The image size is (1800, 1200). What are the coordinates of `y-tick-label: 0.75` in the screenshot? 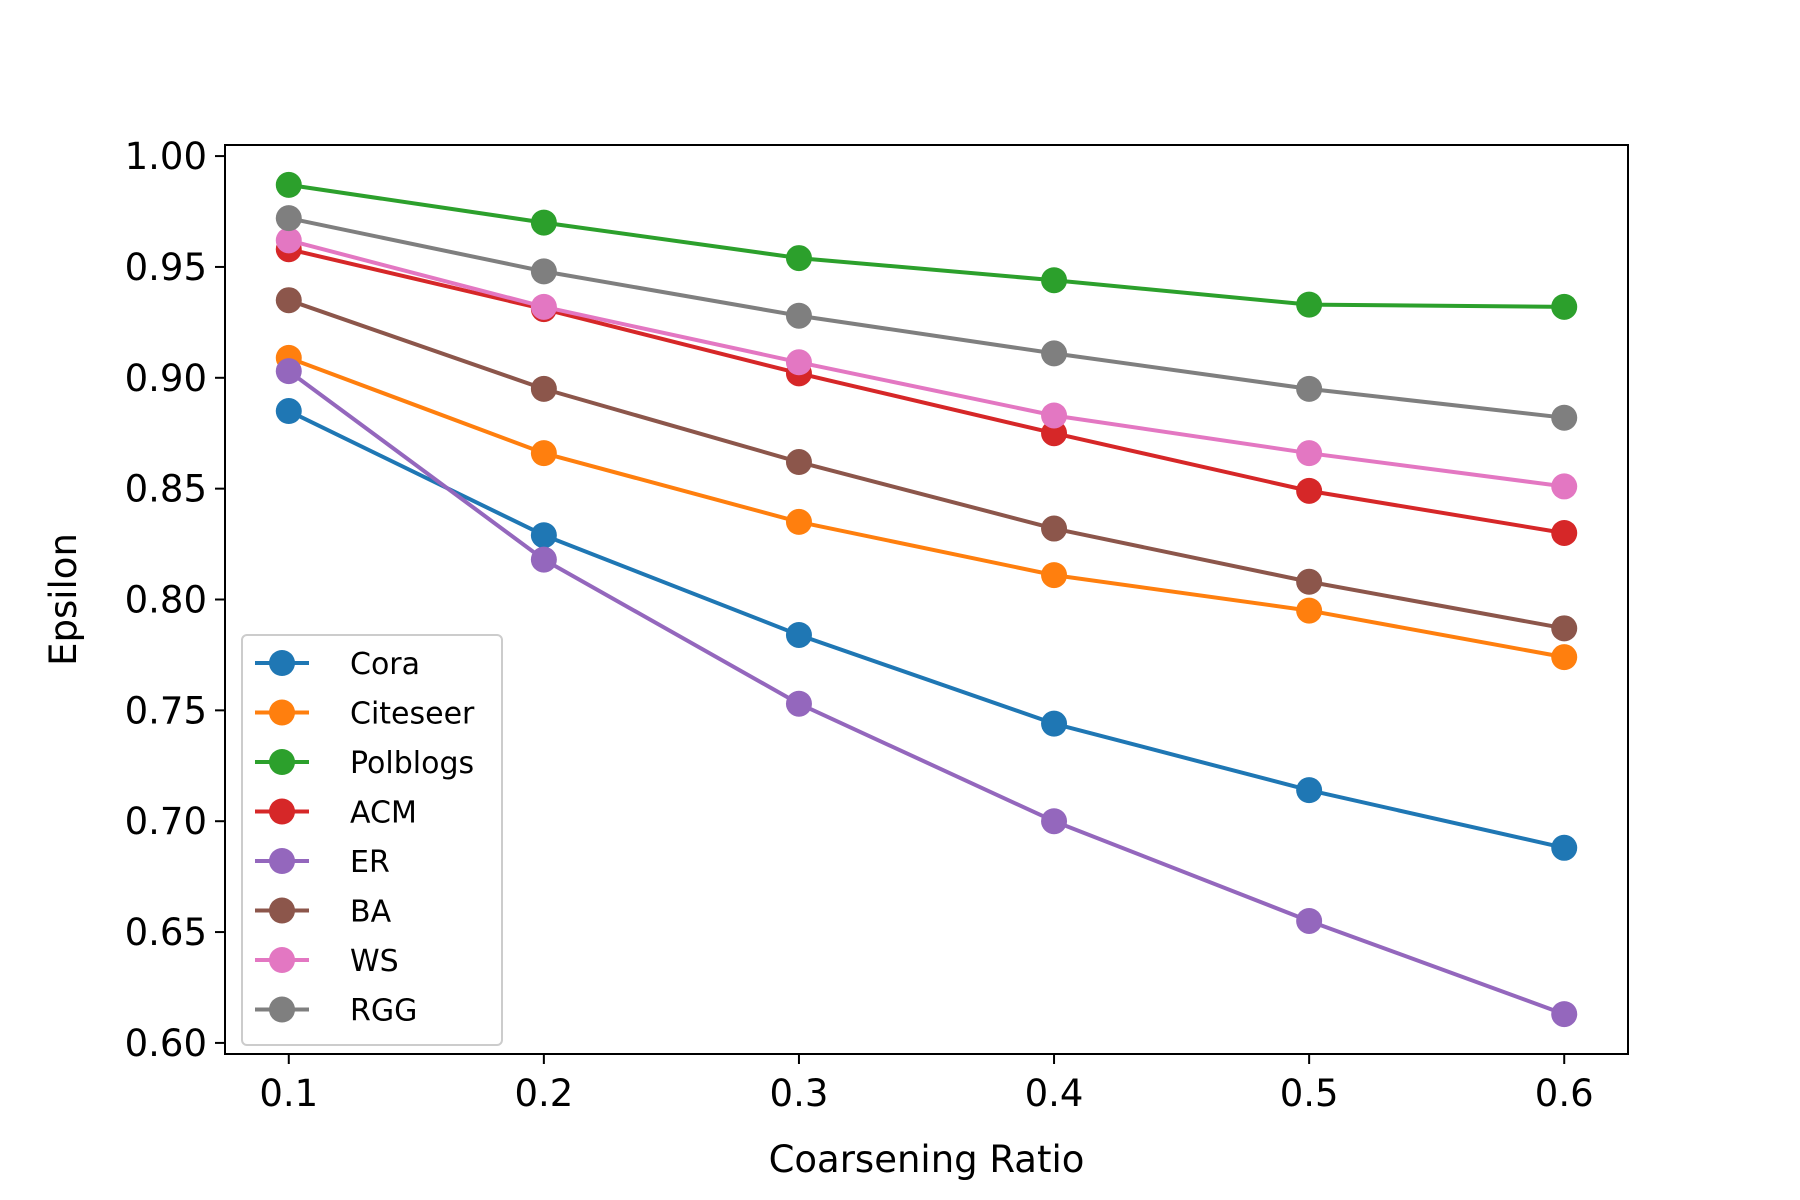 It's located at (166, 710).